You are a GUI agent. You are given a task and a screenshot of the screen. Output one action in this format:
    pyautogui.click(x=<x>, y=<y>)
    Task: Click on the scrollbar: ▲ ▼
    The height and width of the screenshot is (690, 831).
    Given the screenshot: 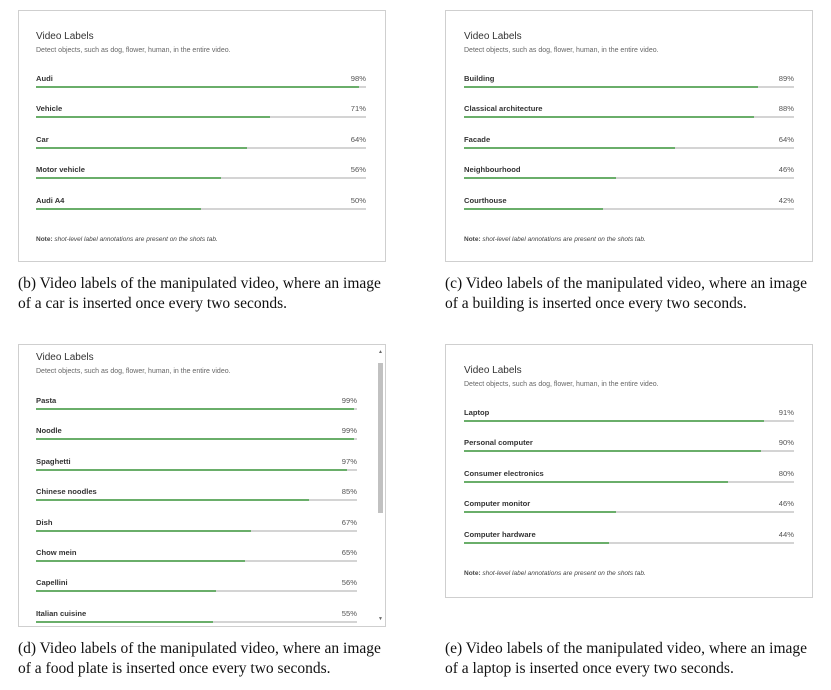 What is the action you would take?
    pyautogui.click(x=380, y=485)
    